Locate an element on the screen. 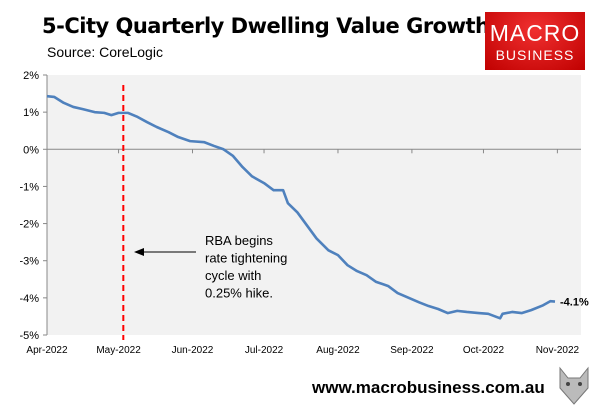 The image size is (600, 411). x-tick-label: Jul-2022 is located at coordinates (264, 350).